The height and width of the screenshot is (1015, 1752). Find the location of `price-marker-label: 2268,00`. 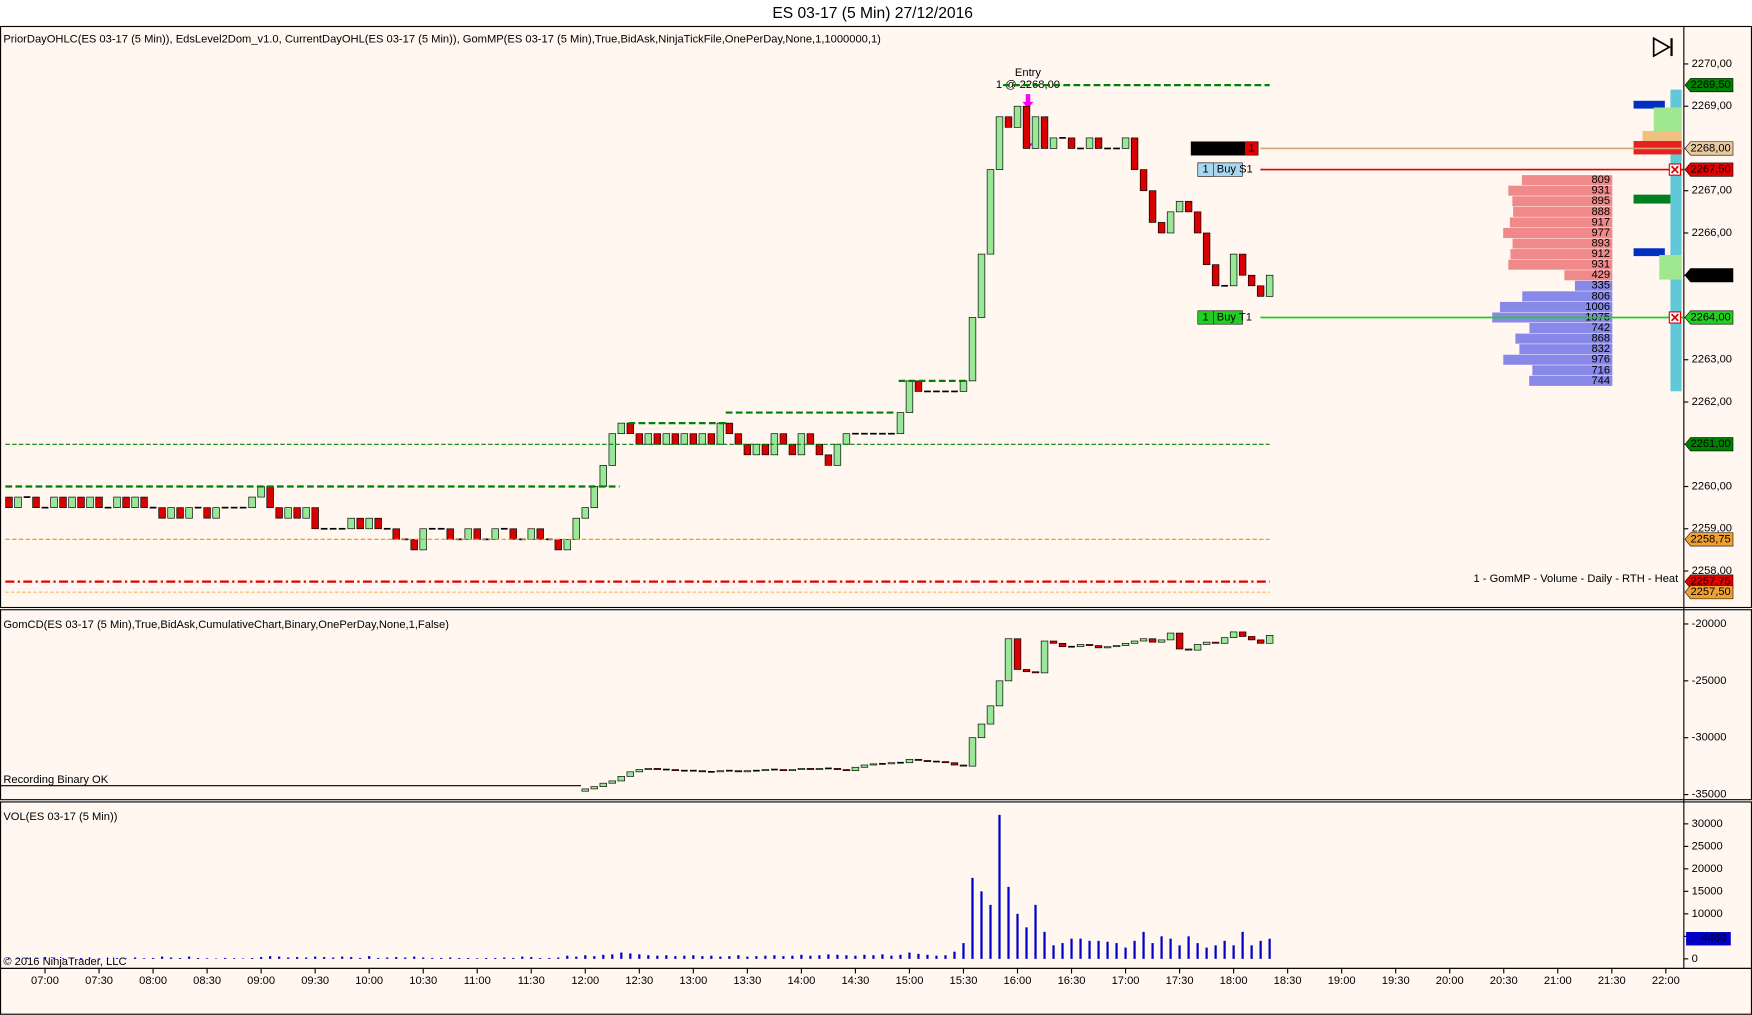

price-marker-label: 2268,00 is located at coordinates (1710, 148).